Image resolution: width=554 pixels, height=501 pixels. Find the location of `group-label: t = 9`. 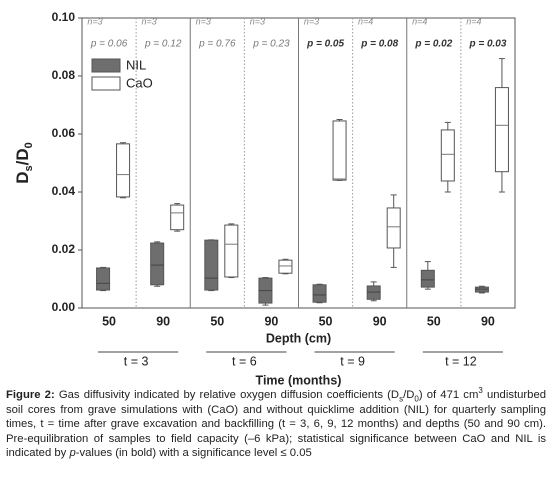

group-label: t = 9 is located at coordinates (352, 361).